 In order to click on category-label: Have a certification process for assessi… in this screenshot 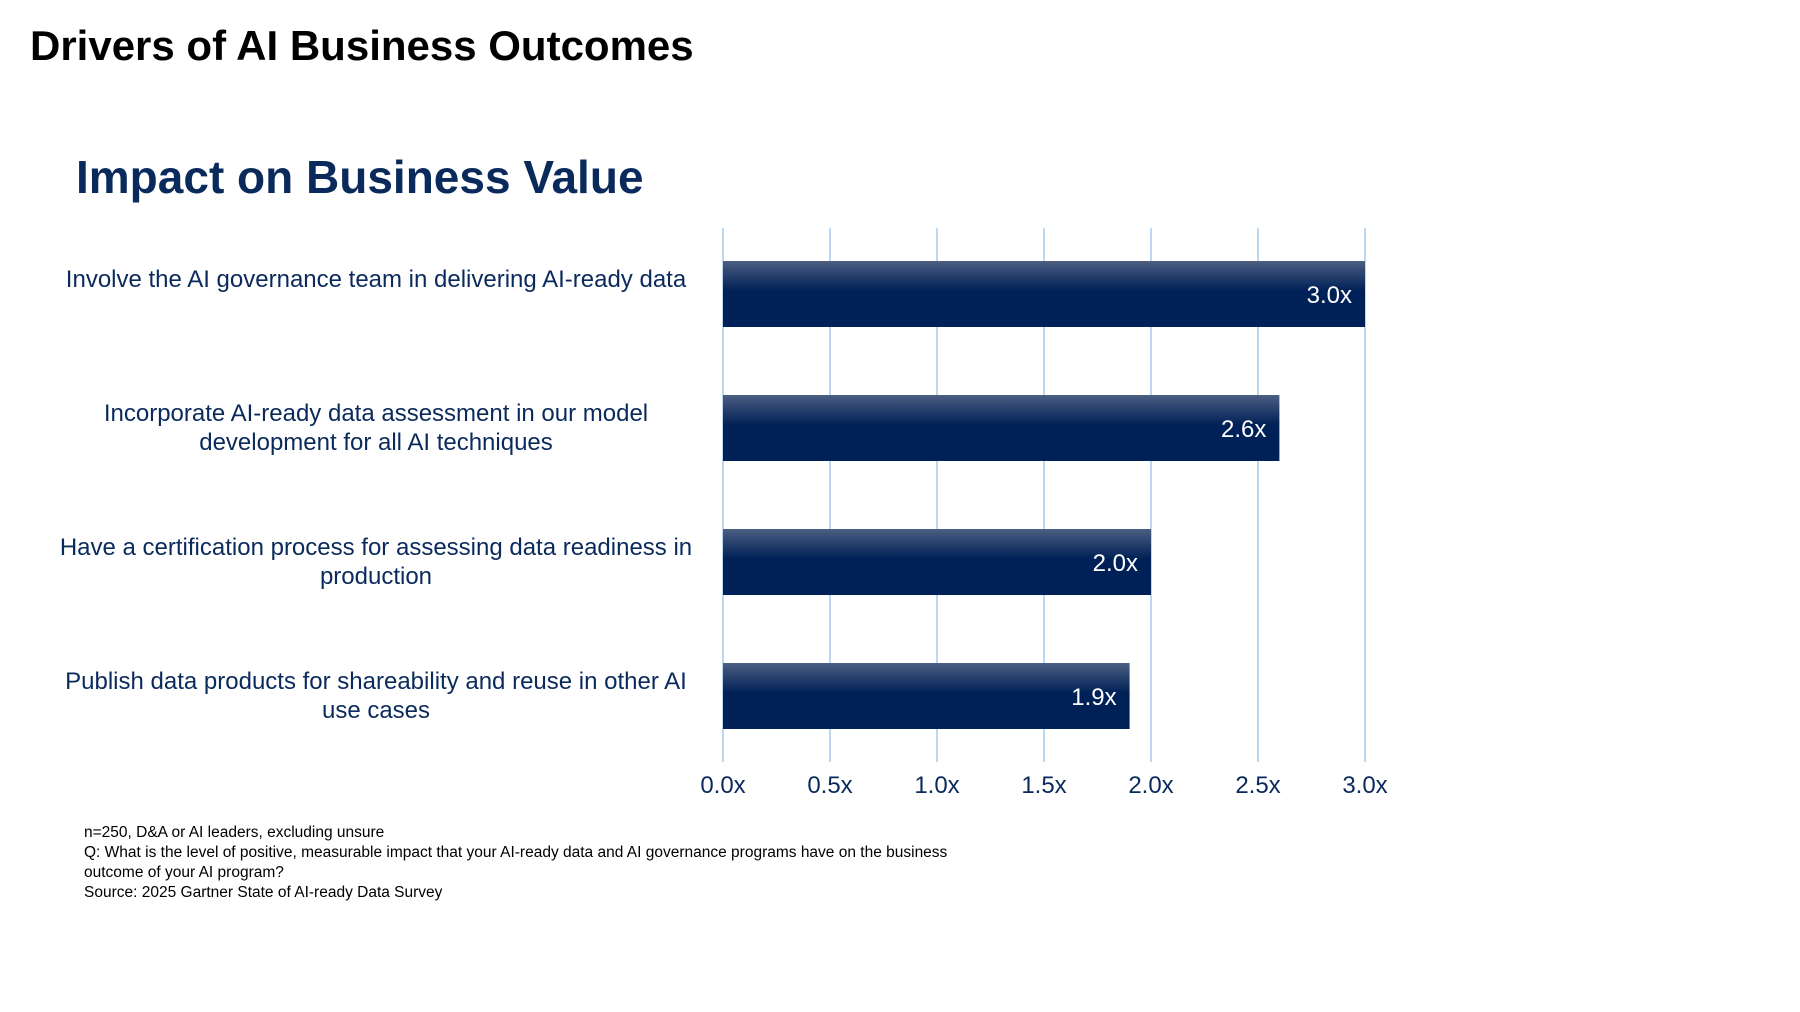, I will do `click(376, 562)`.